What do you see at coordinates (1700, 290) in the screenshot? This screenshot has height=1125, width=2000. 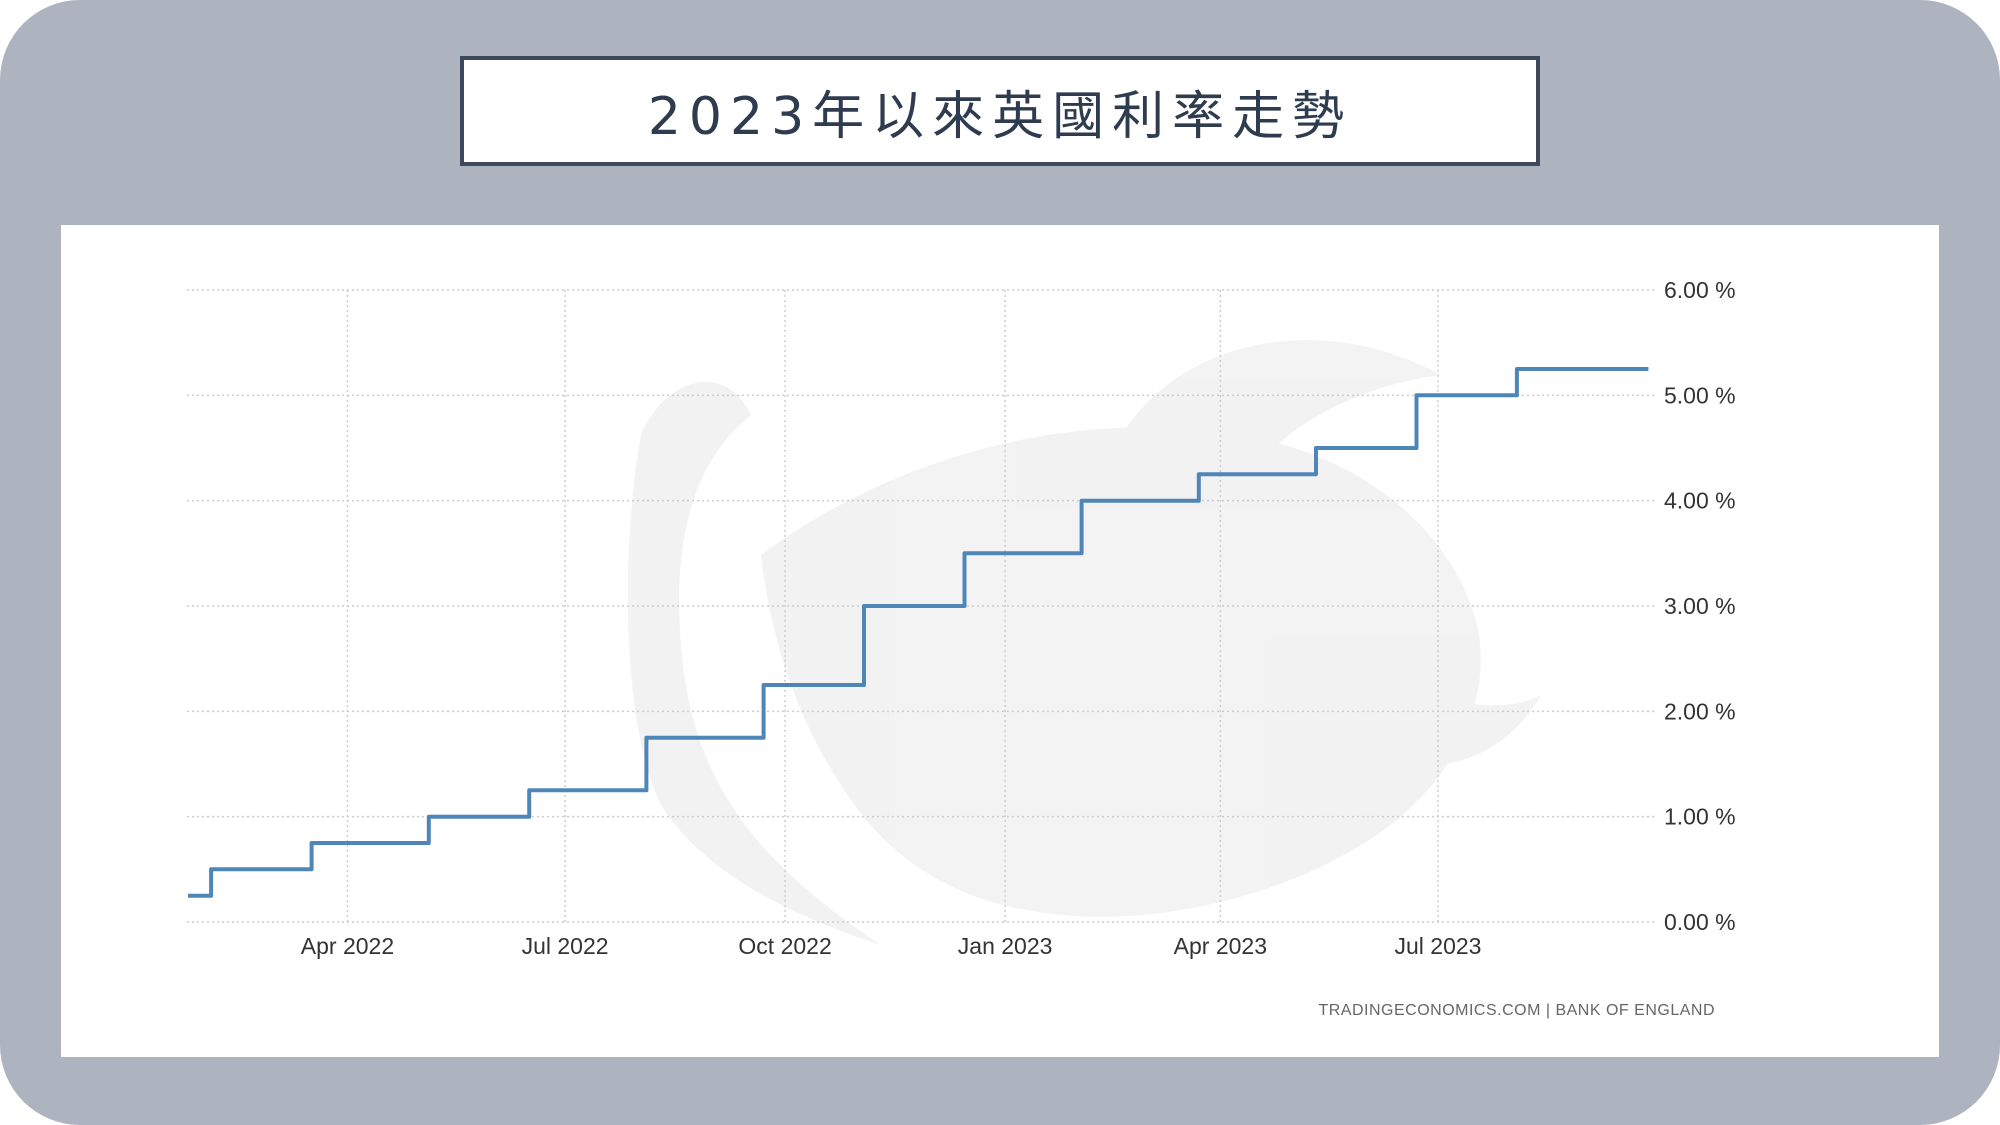 I see `y-tick-label: 6.00 %` at bounding box center [1700, 290].